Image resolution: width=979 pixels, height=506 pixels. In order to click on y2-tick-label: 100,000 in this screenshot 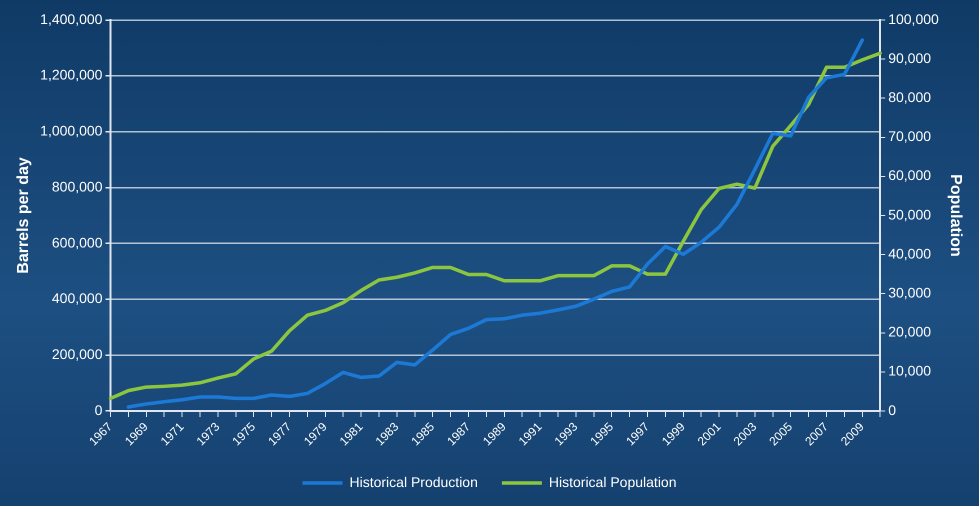, I will do `click(914, 18)`.